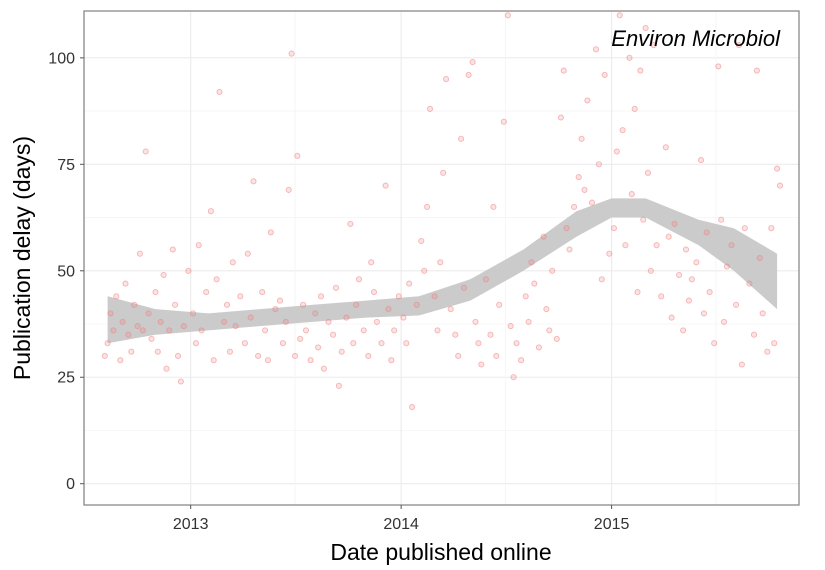 The image size is (825, 570). What do you see at coordinates (191, 524) in the screenshot?
I see `x-tick-label: 2013` at bounding box center [191, 524].